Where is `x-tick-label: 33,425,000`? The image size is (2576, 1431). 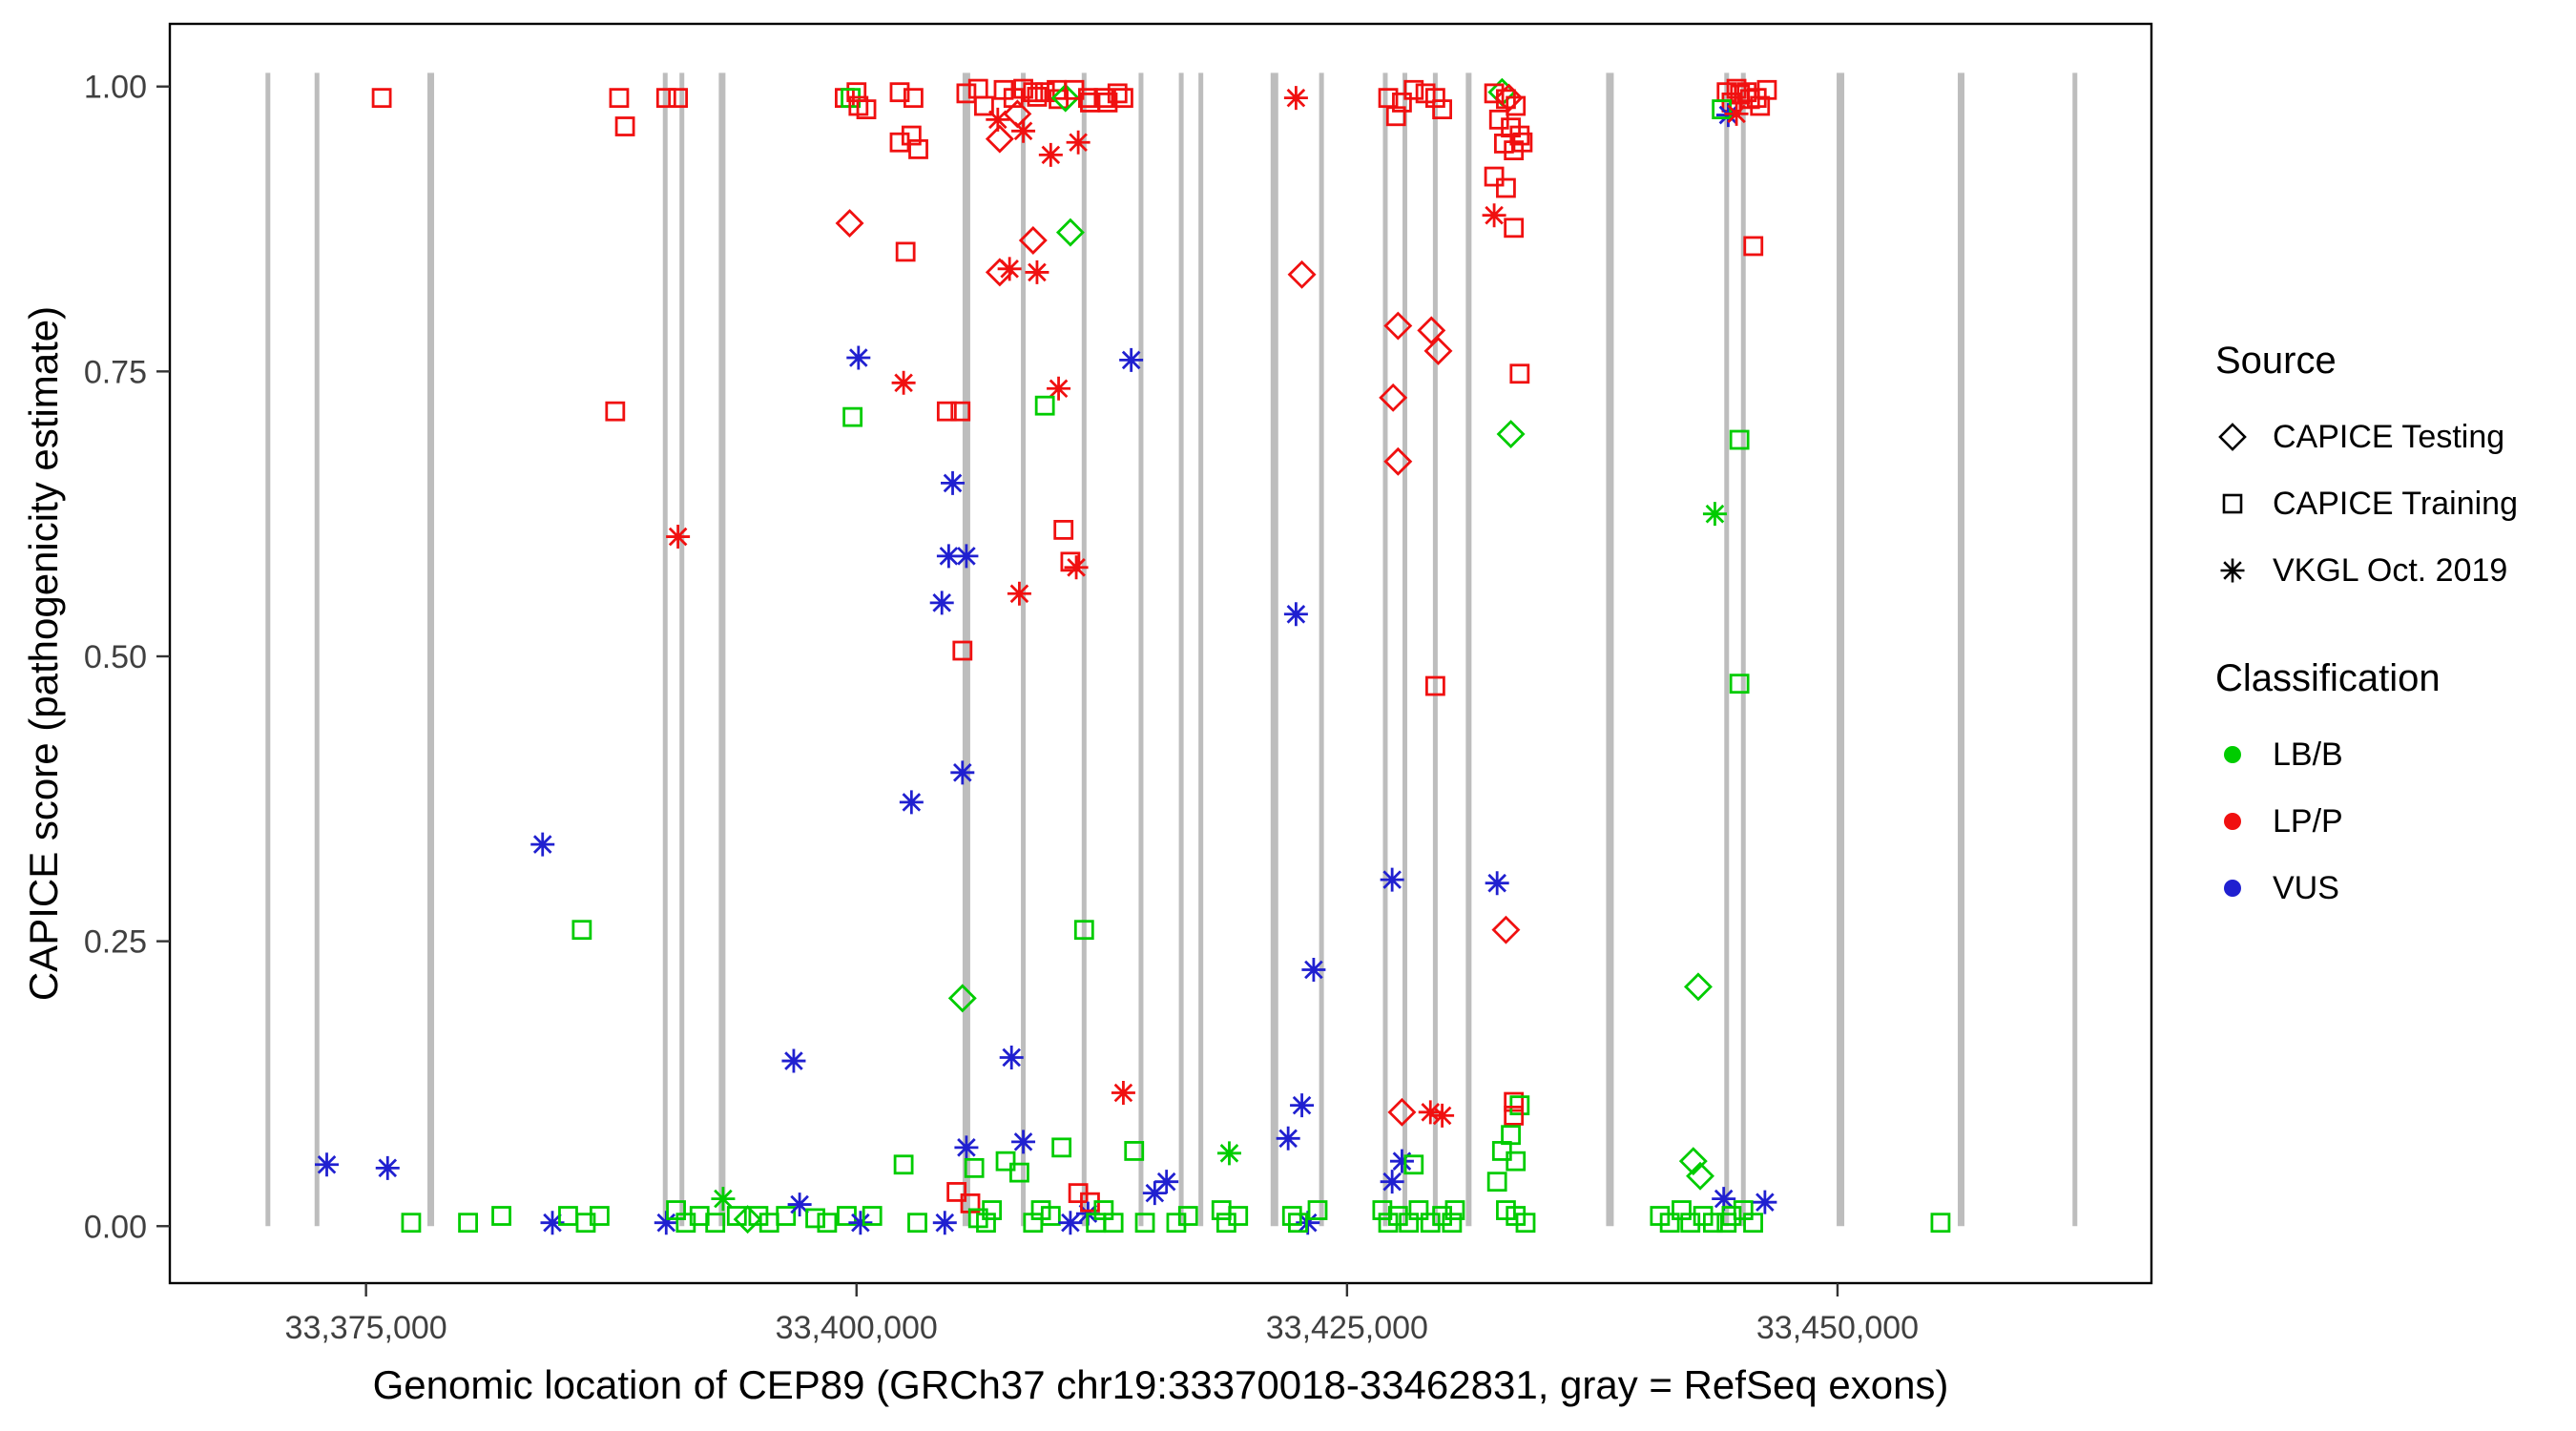
x-tick-label: 33,425,000 is located at coordinates (1347, 1328).